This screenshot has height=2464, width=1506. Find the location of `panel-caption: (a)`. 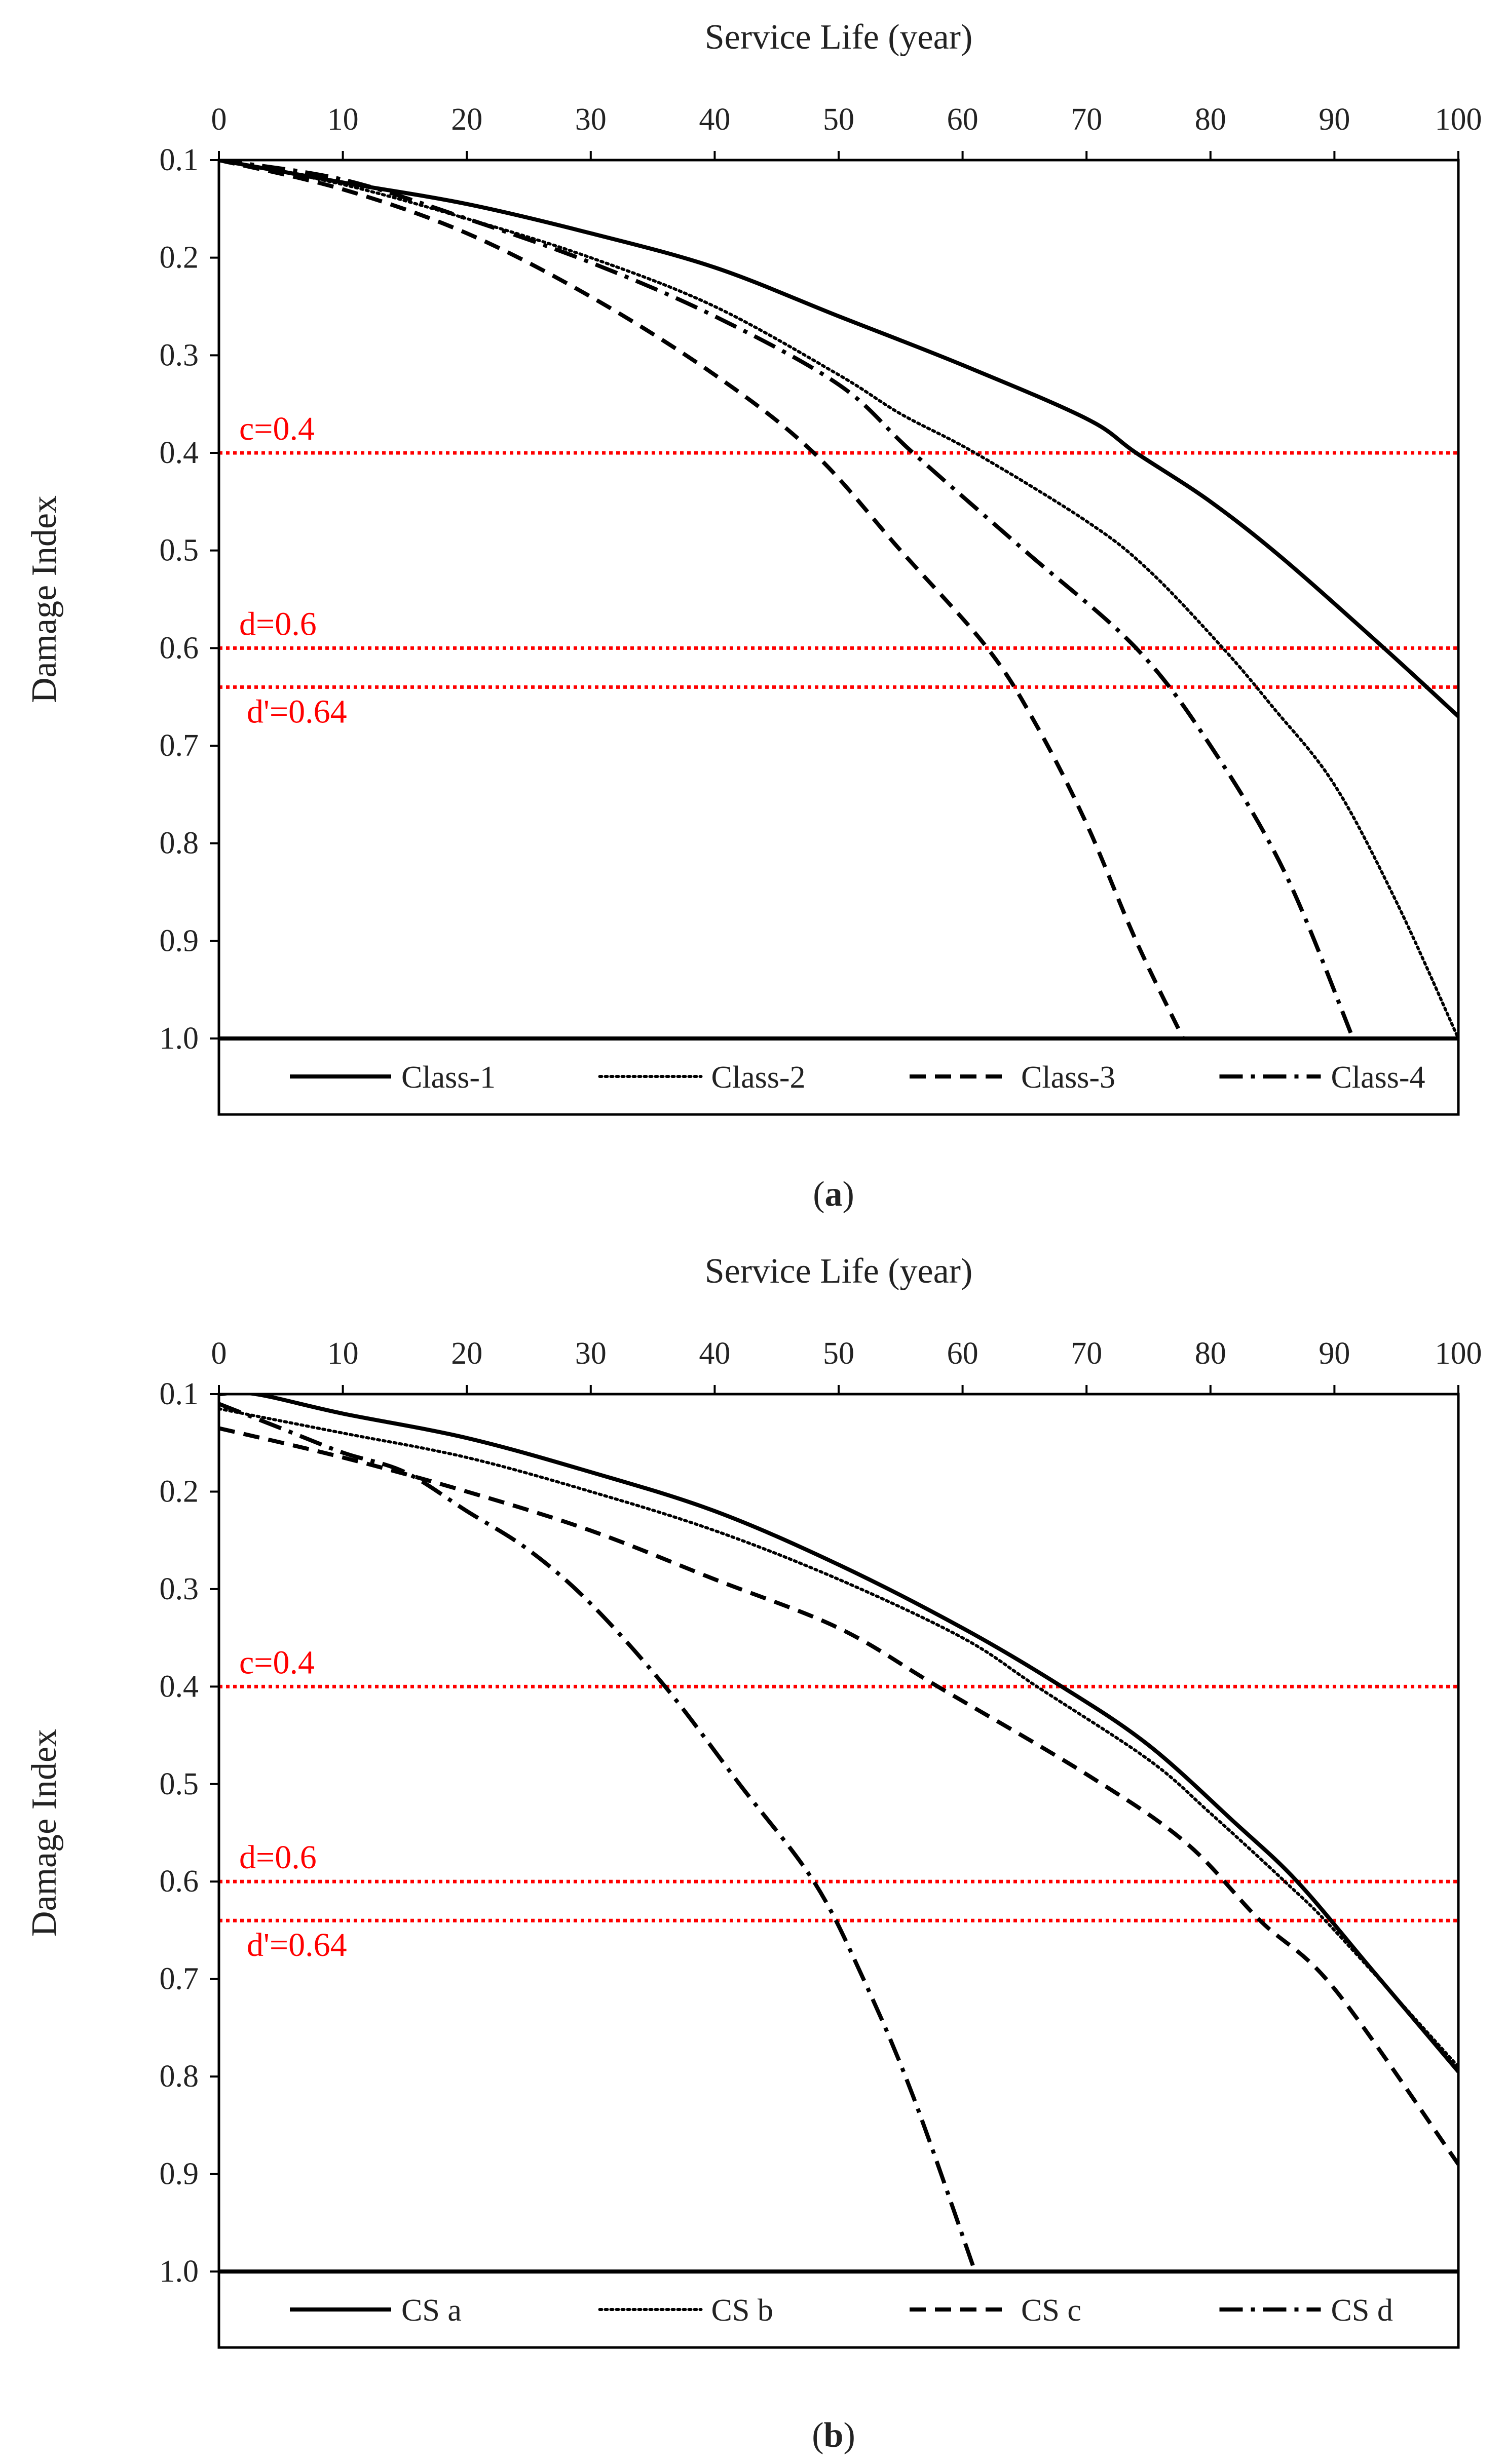

panel-caption: (a) is located at coordinates (833, 1194).